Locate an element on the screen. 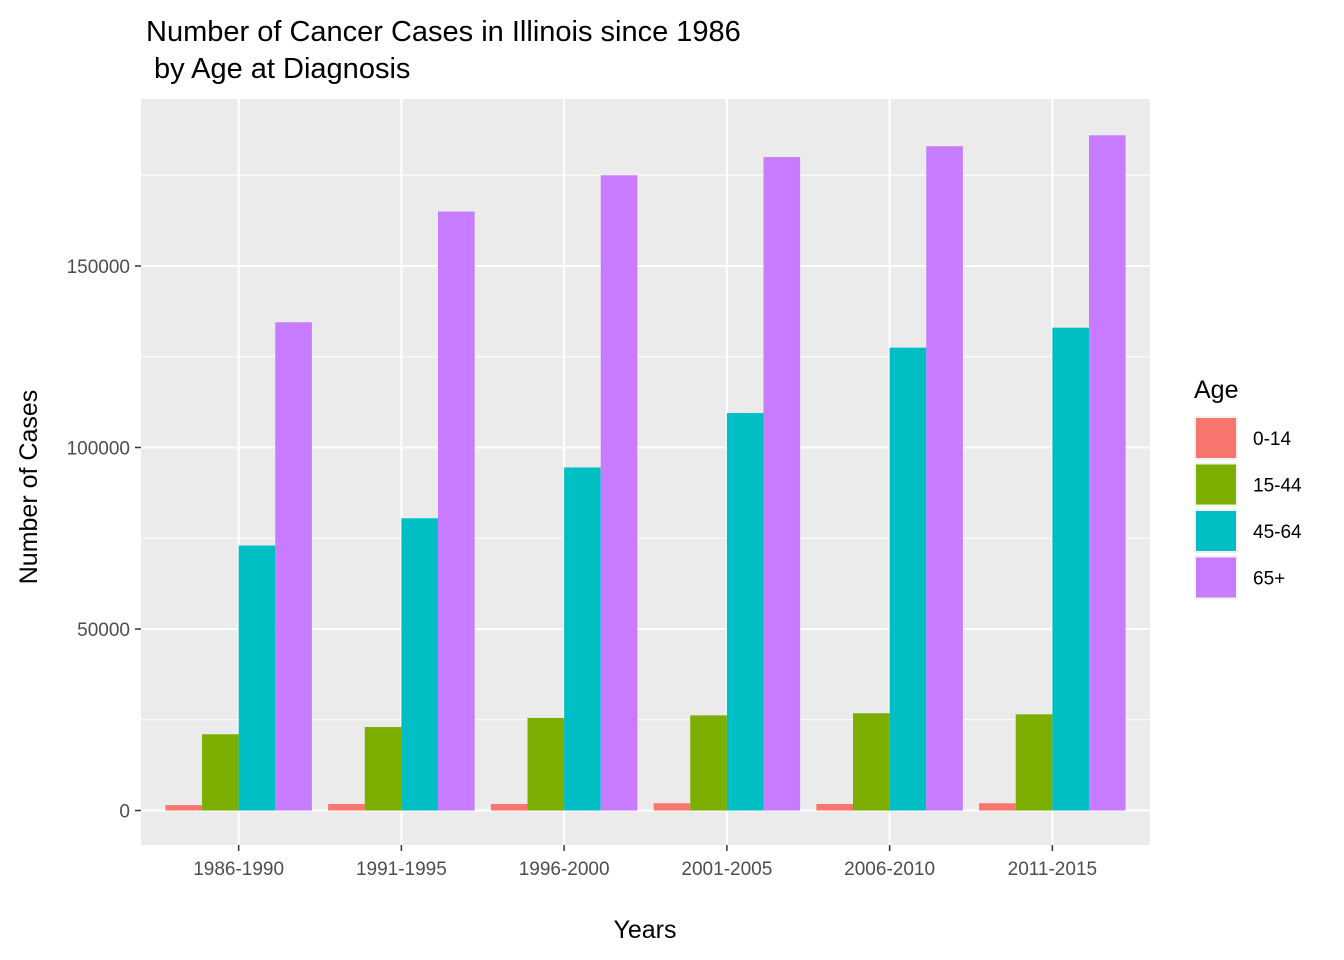 The width and height of the screenshot is (1344, 960). legend-title: Age is located at coordinates (1216, 390).